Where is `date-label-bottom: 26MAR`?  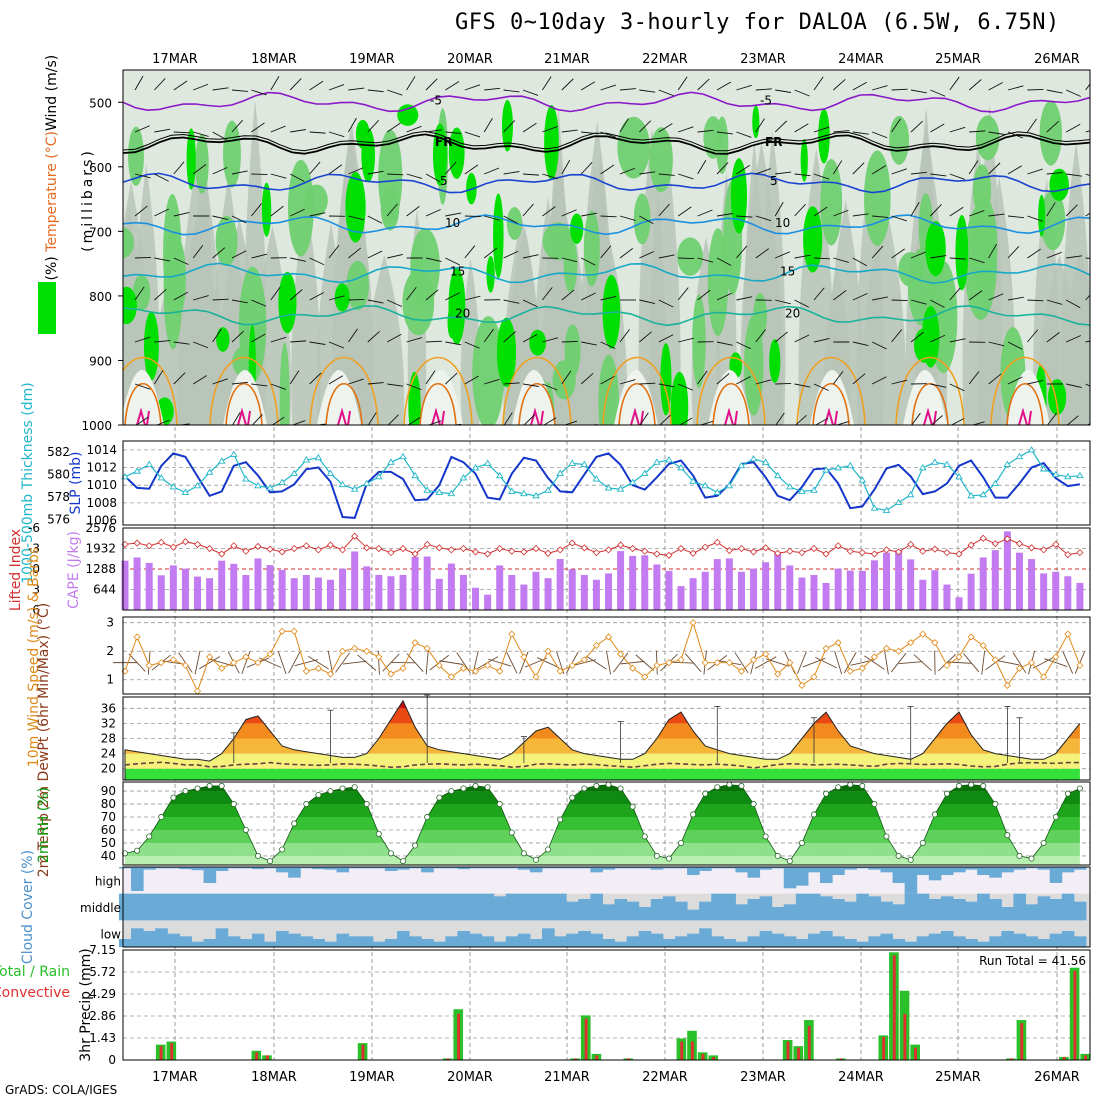
date-label-bottom: 26MAR is located at coordinates (1057, 1077).